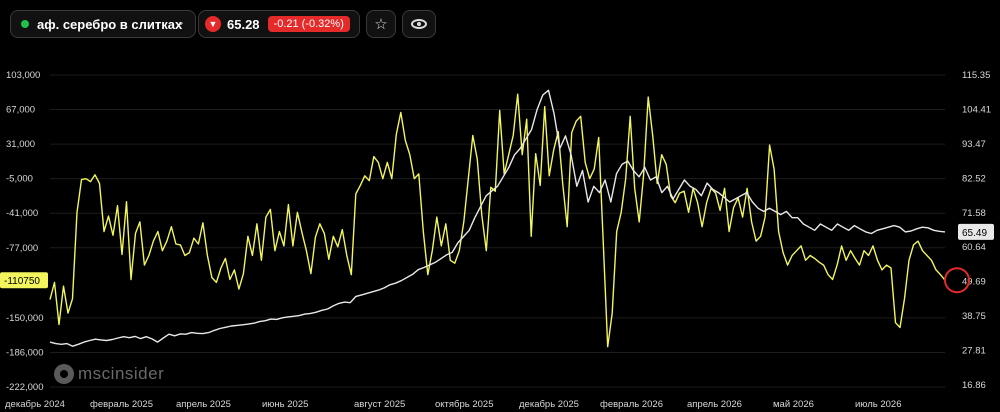 This screenshot has width=1000, height=412. I want to click on right-axis-tick-1: 104.41, so click(976, 109).